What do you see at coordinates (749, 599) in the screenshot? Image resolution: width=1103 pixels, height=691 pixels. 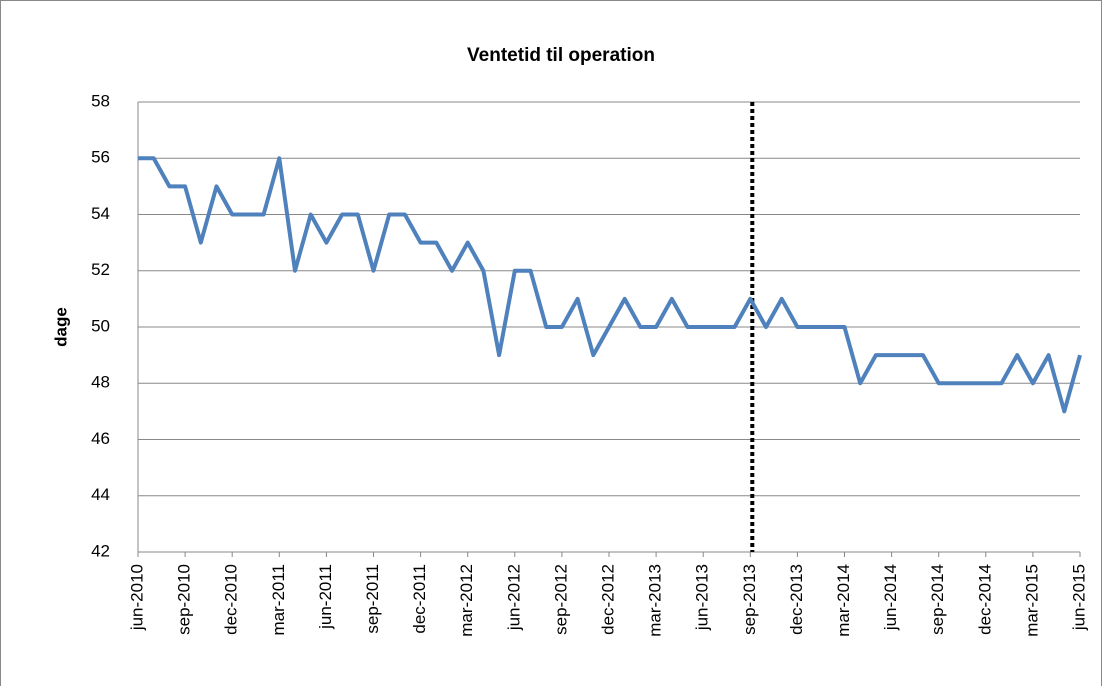 I see `x-tick-label: sep-2013` at bounding box center [749, 599].